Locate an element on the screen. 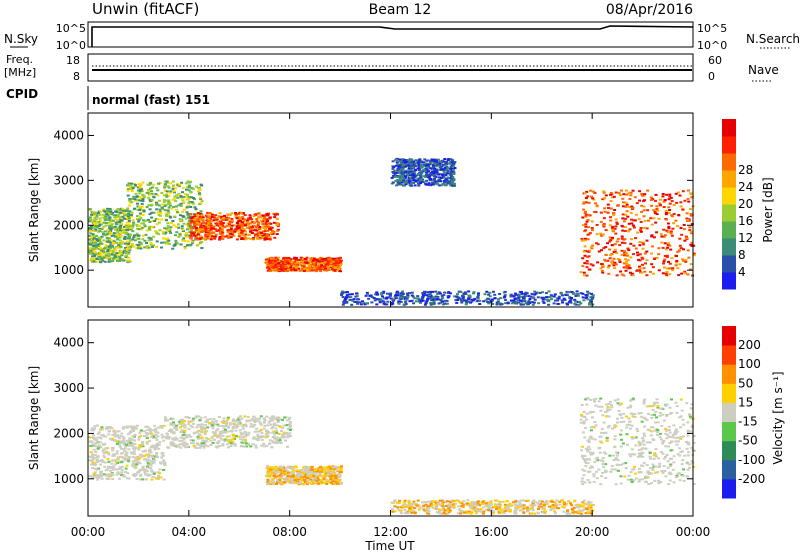 The height and width of the screenshot is (554, 800). colorbar-tick-label: 16 is located at coordinates (745, 221).